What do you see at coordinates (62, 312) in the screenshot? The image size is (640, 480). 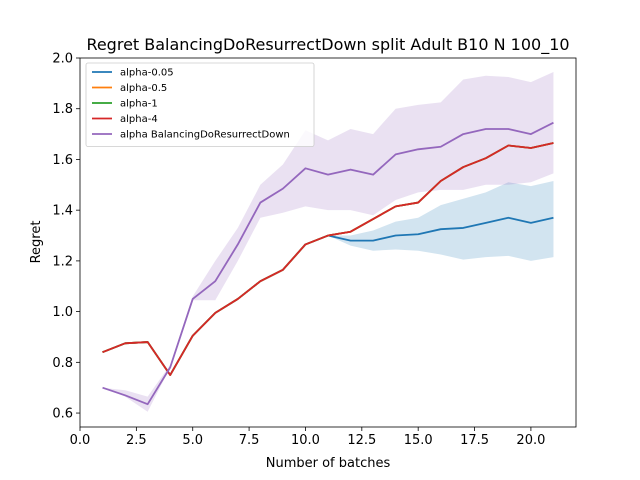 I see `y-tick-label: 1.0` at bounding box center [62, 312].